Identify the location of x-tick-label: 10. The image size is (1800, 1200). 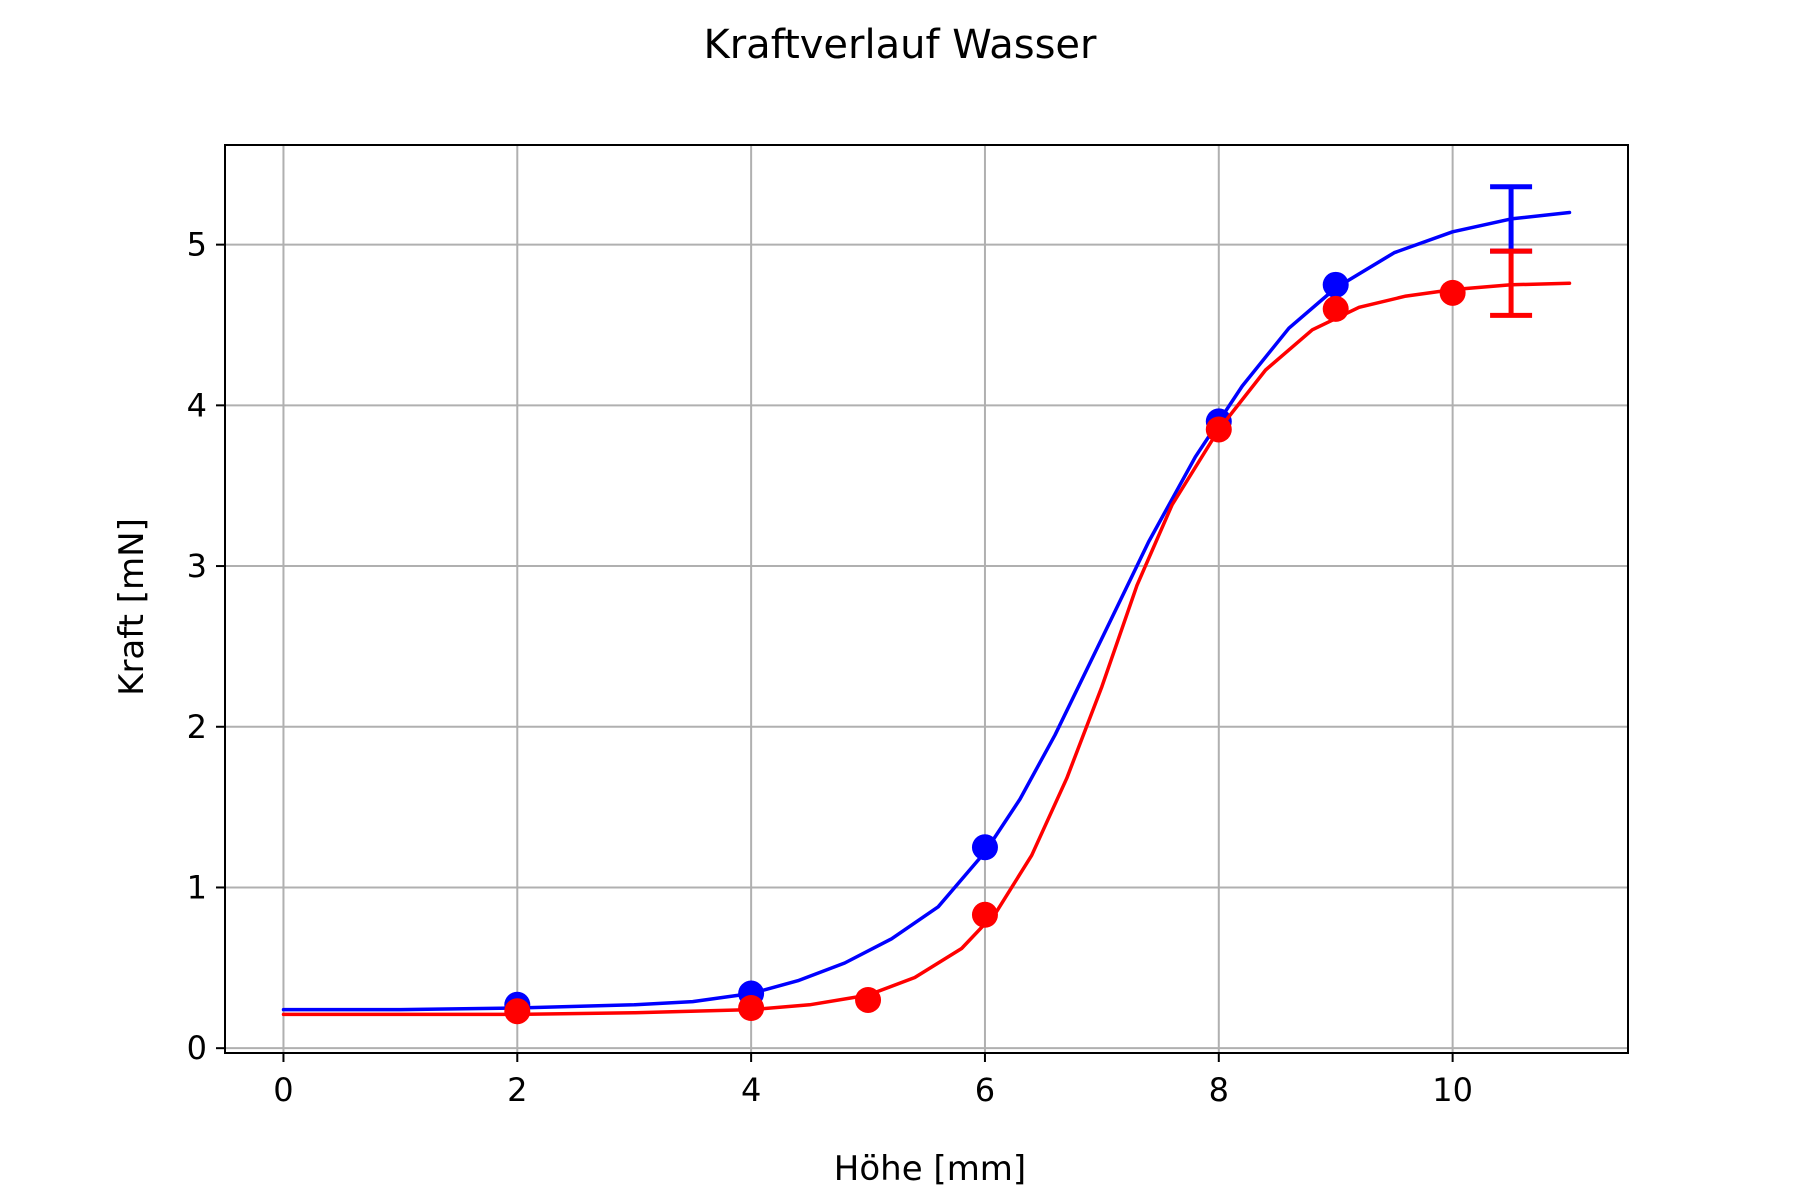
(1452, 1090).